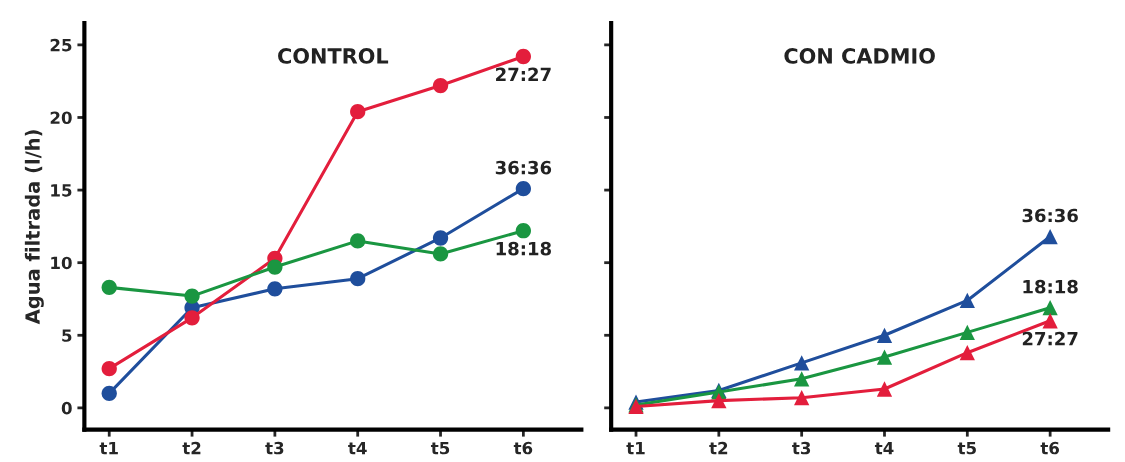 The width and height of the screenshot is (1125, 462). Describe the element at coordinates (67, 335) in the screenshot. I see `y-tick-label: 5` at that location.